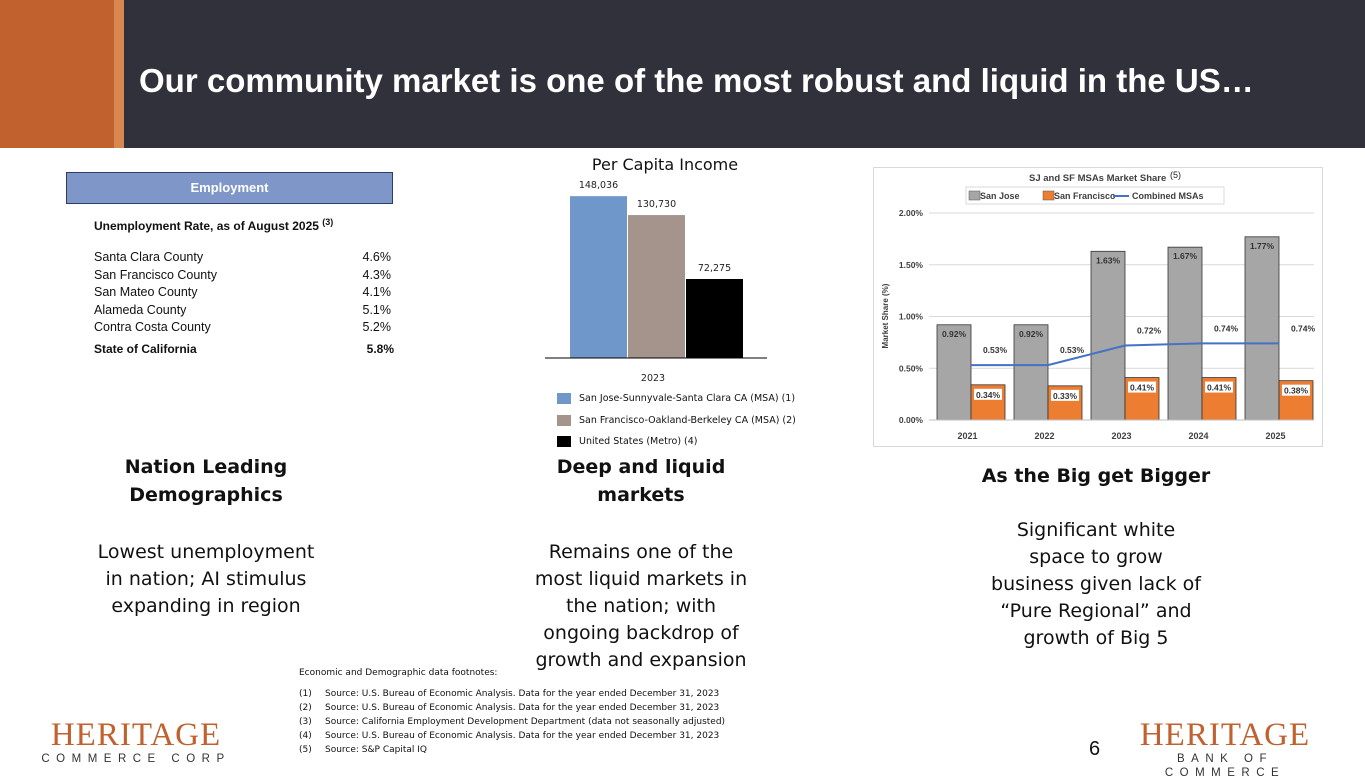  I want to click on y-tick-label: 1.50%, so click(911, 265).